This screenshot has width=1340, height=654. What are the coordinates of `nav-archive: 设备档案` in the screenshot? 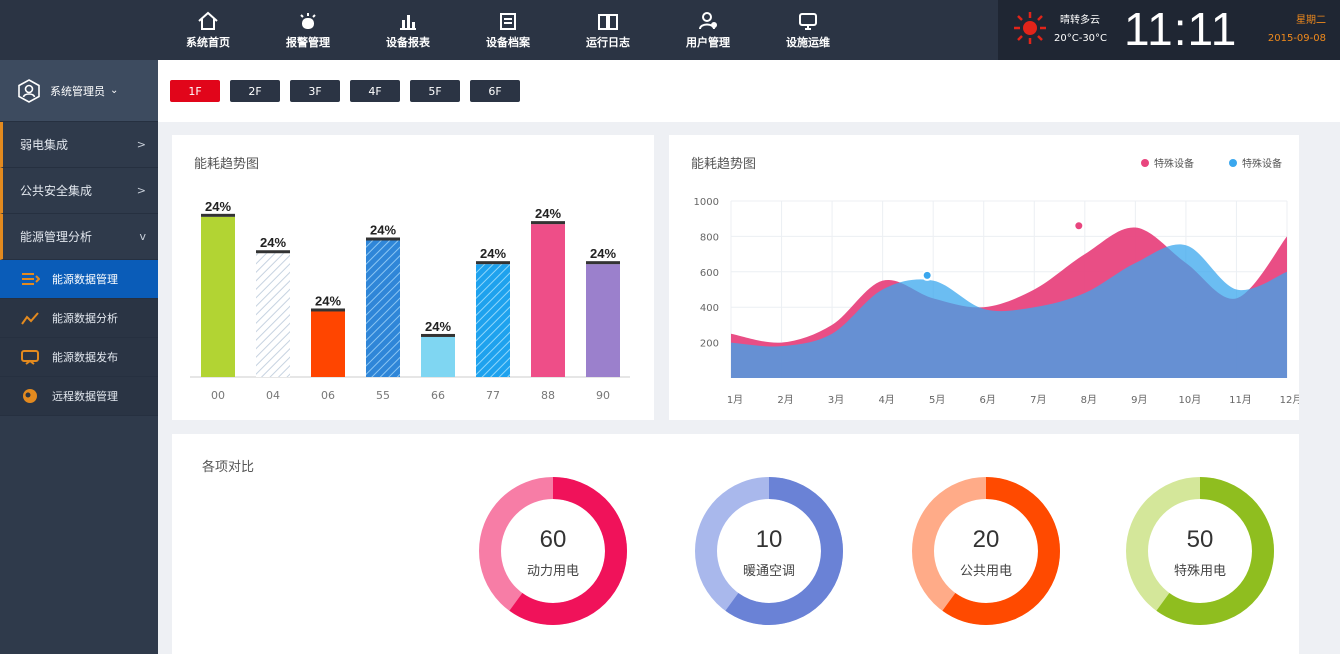 It's located at (508, 30).